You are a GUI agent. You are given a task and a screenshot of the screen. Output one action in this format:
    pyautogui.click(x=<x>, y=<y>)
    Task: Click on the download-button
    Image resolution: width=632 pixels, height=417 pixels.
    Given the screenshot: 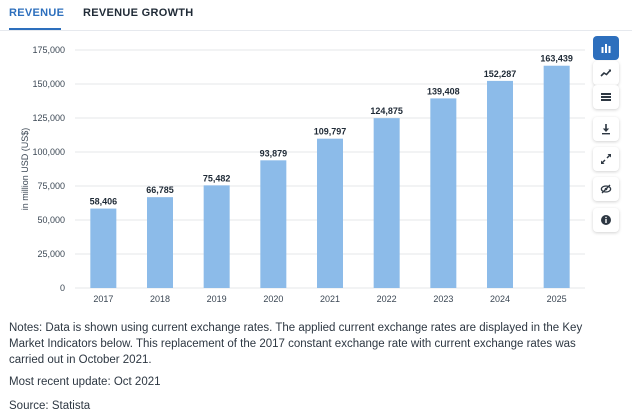 What is the action you would take?
    pyautogui.click(x=606, y=129)
    